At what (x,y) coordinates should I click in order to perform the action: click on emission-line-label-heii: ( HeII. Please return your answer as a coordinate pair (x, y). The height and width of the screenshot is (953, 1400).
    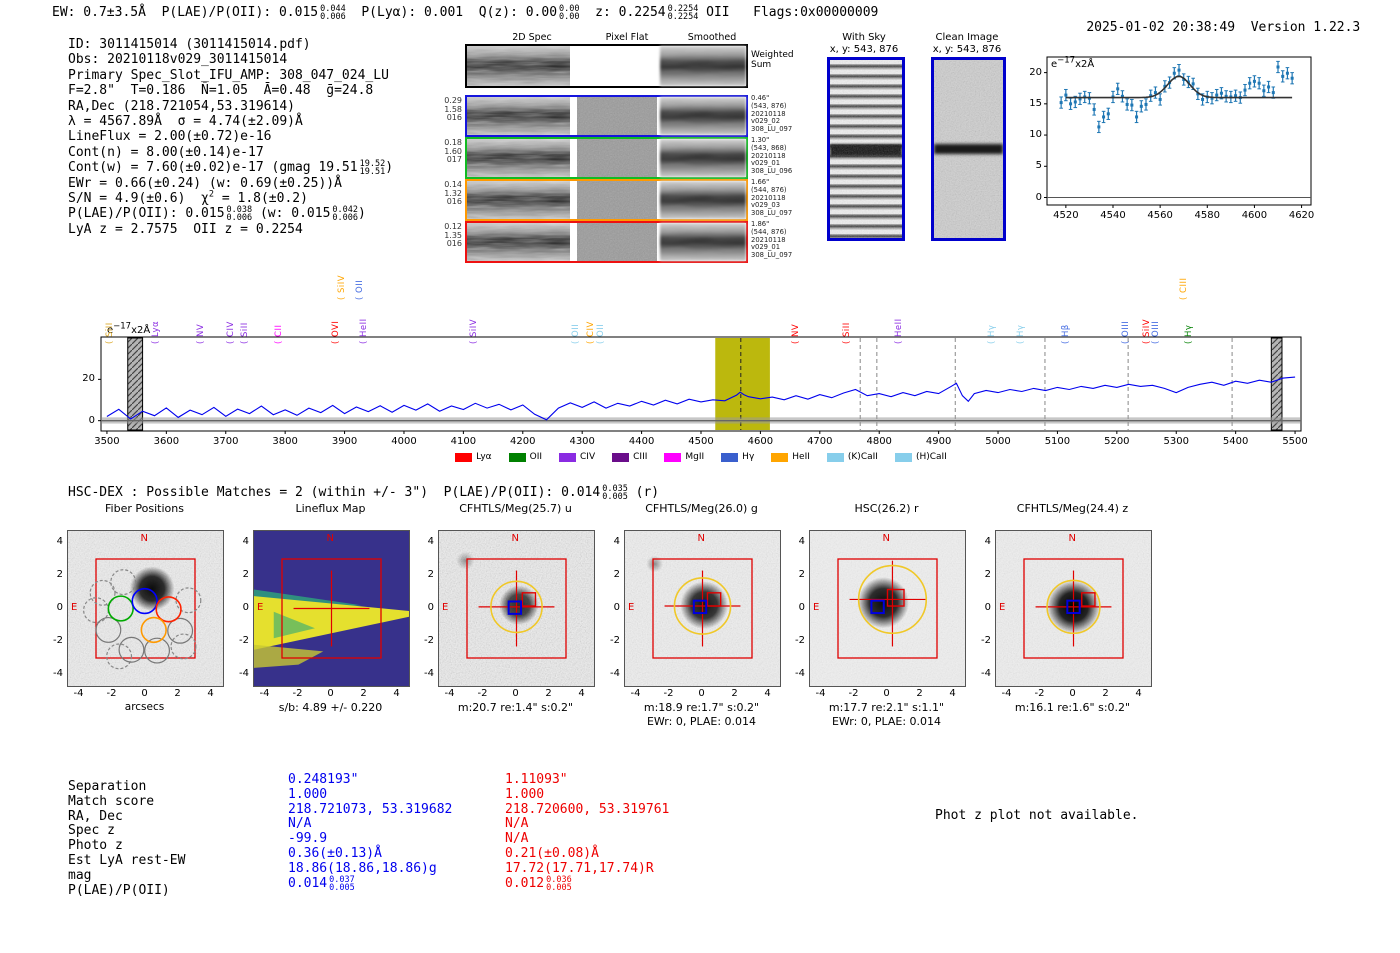
    Looking at the image, I should click on (899, 331).